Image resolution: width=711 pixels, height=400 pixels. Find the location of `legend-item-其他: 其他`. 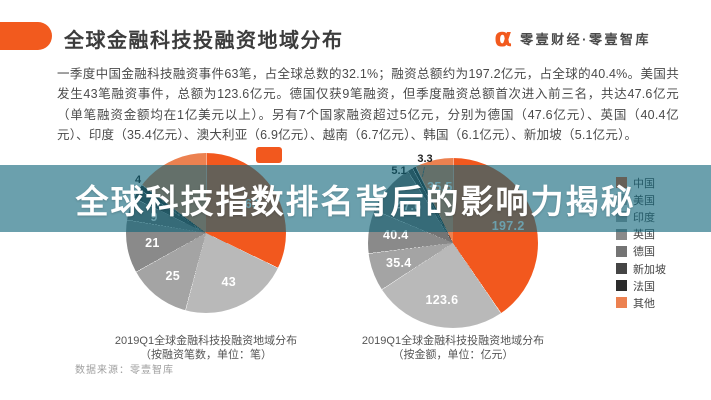

legend-item-其他: 其他 is located at coordinates (641, 302).